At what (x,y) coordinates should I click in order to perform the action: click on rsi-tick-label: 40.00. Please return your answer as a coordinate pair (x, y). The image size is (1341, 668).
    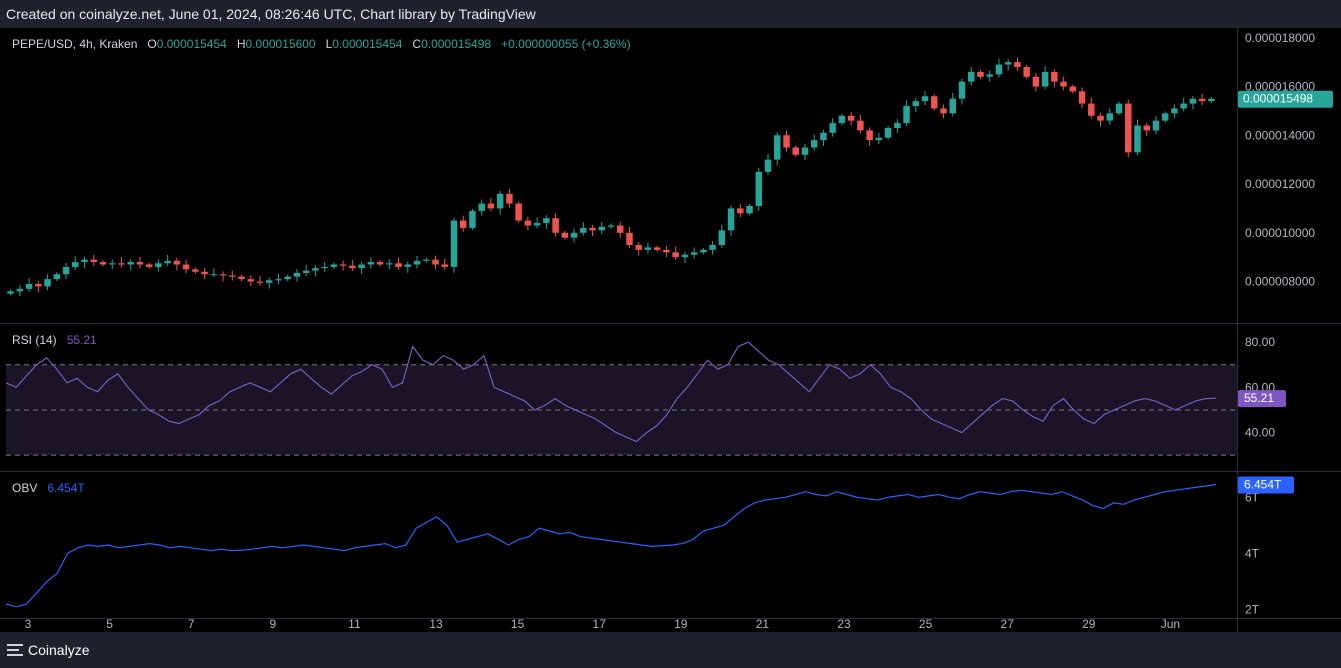
    Looking at the image, I should click on (1260, 433).